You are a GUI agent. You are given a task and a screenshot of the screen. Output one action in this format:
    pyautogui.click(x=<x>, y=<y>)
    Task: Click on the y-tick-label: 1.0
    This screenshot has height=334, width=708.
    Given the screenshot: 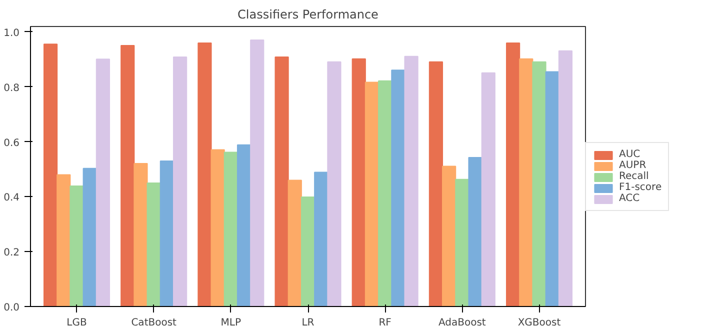 What is the action you would take?
    pyautogui.click(x=12, y=33)
    